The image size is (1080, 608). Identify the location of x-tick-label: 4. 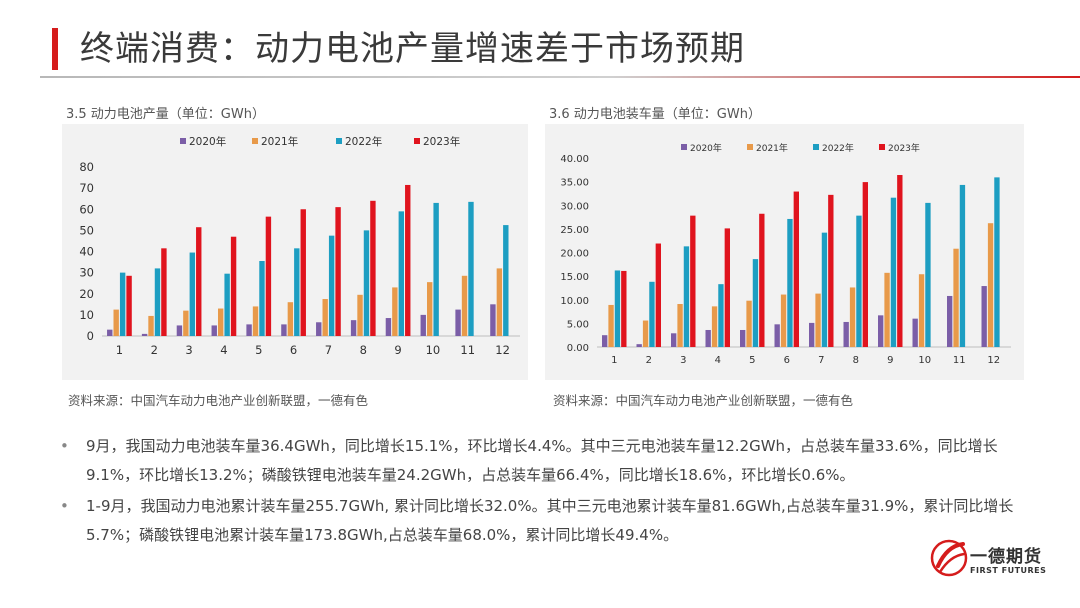
(223, 350).